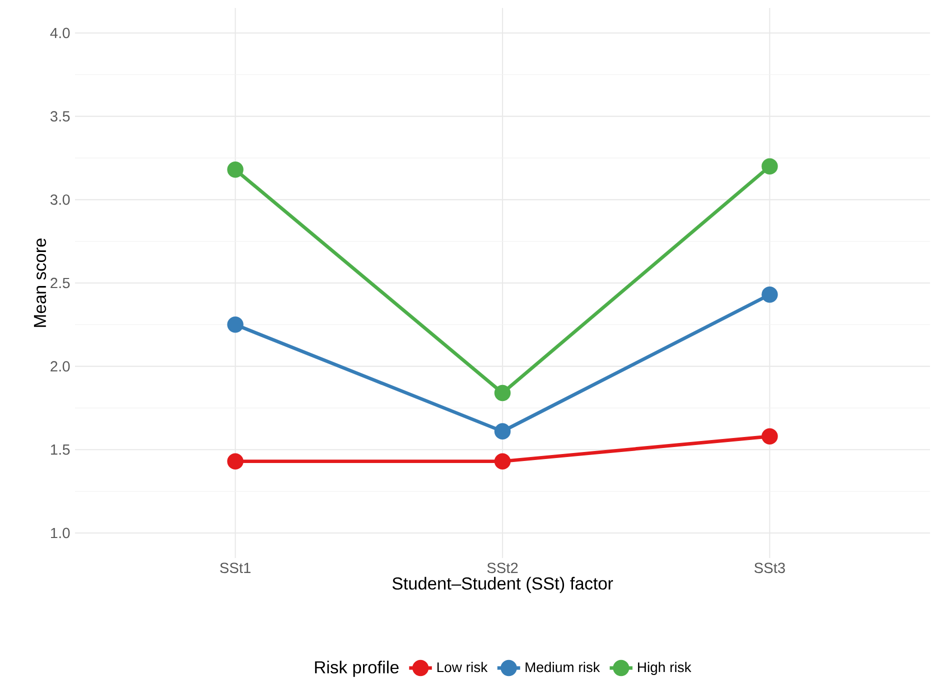 The image size is (931, 684). I want to click on y-tick-label: 2.0, so click(60, 366).